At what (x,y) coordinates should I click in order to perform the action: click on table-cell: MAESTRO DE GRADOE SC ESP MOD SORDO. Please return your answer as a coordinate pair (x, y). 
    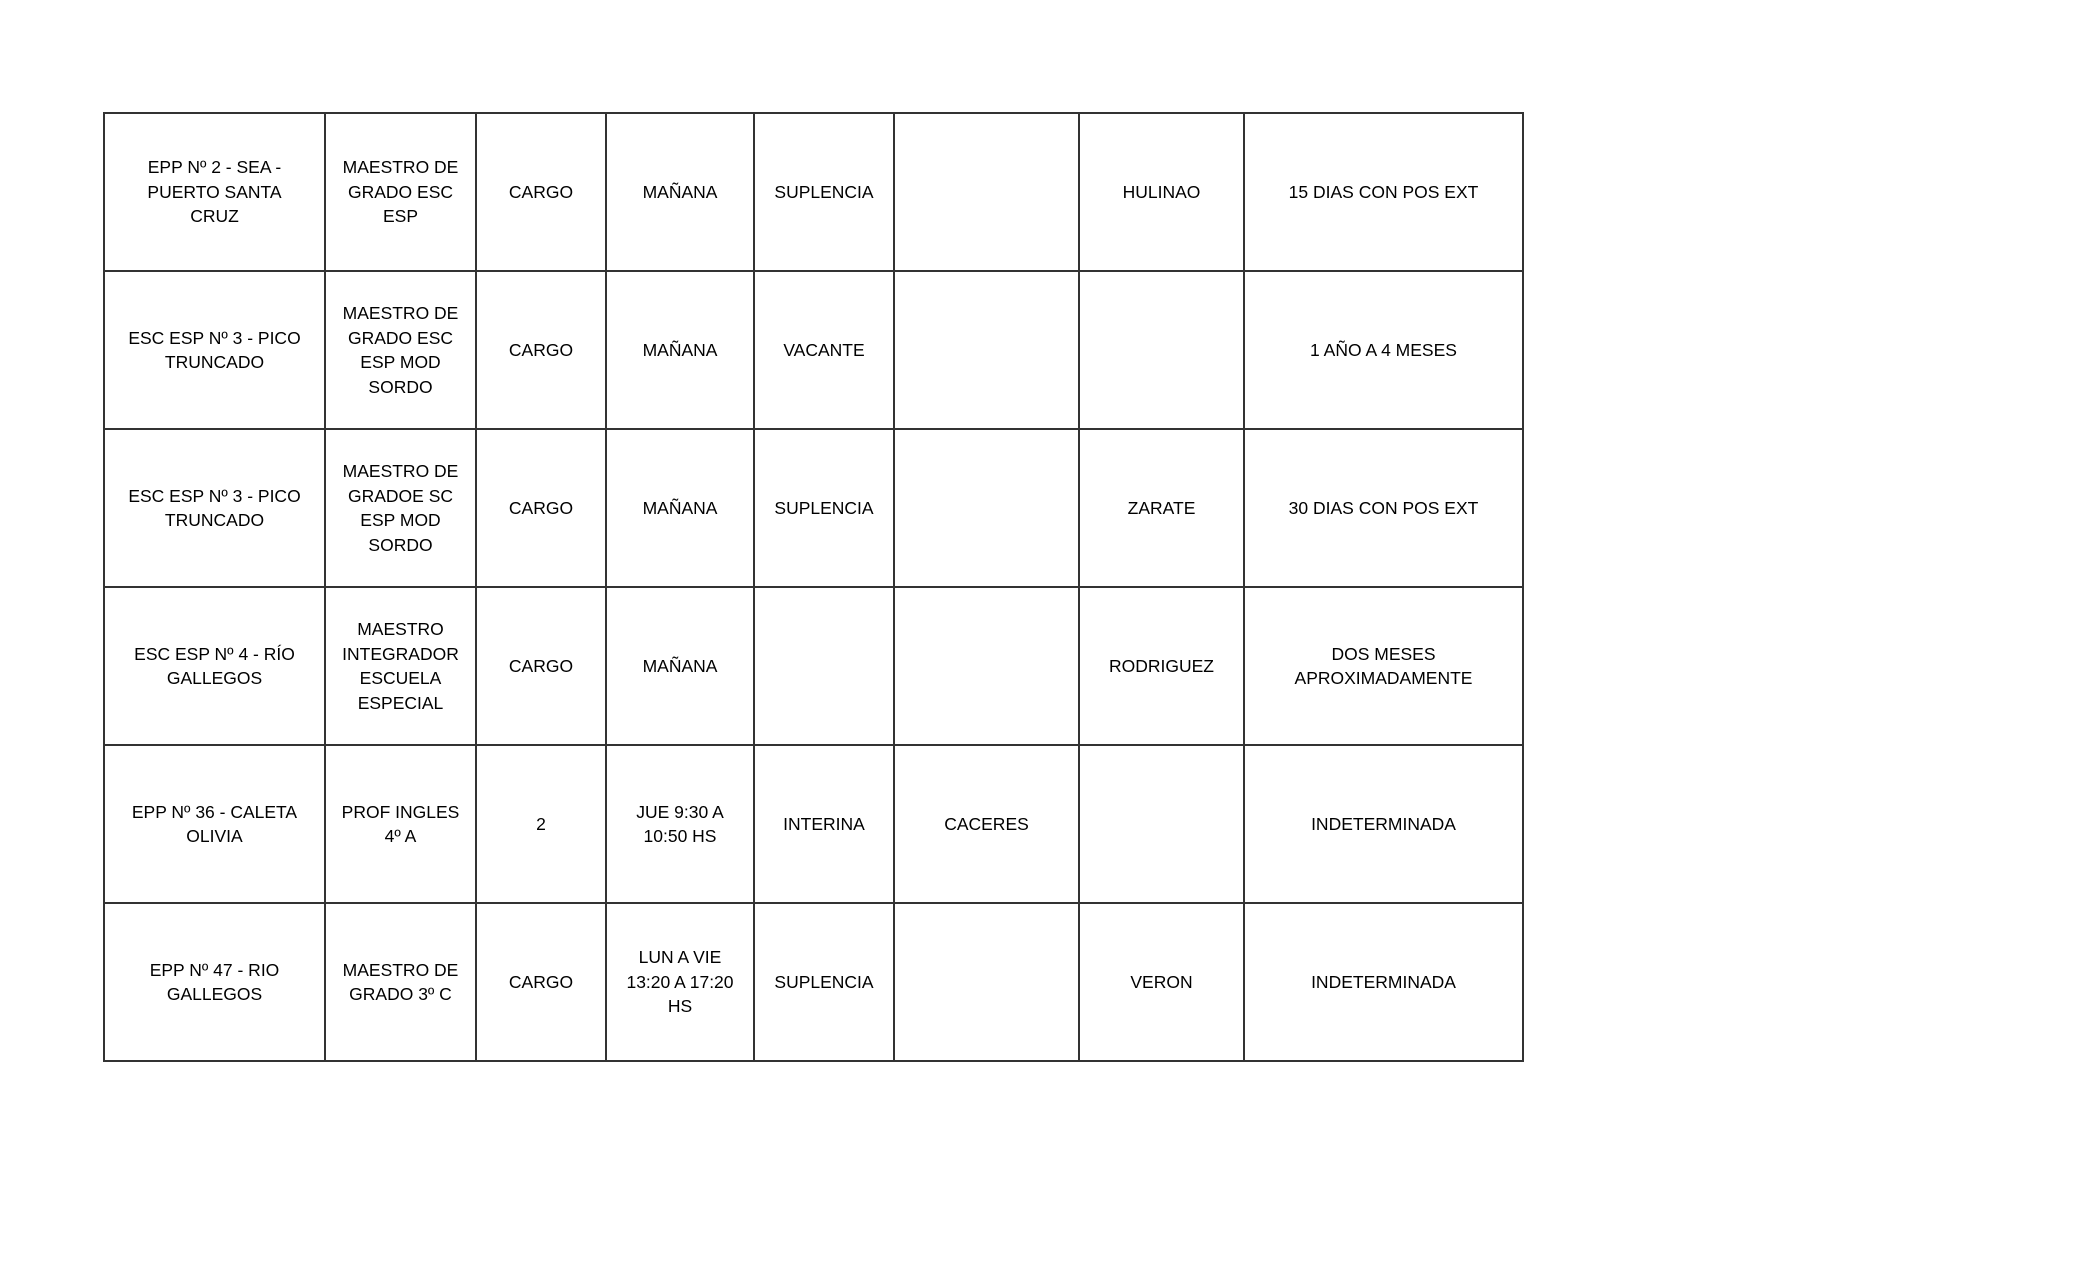
    Looking at the image, I should click on (400, 508).